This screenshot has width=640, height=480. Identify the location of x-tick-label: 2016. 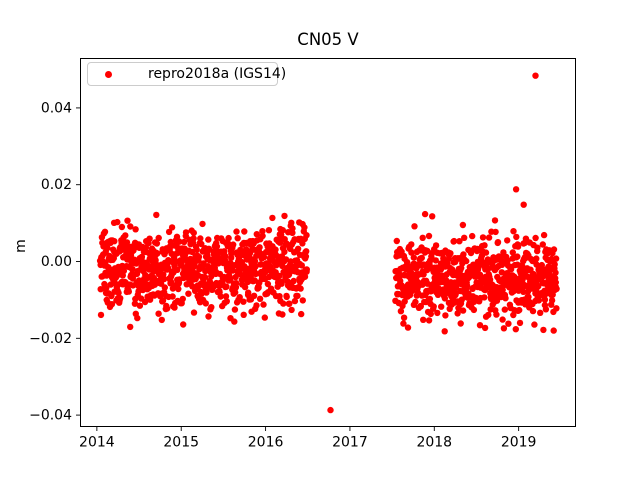
(266, 443).